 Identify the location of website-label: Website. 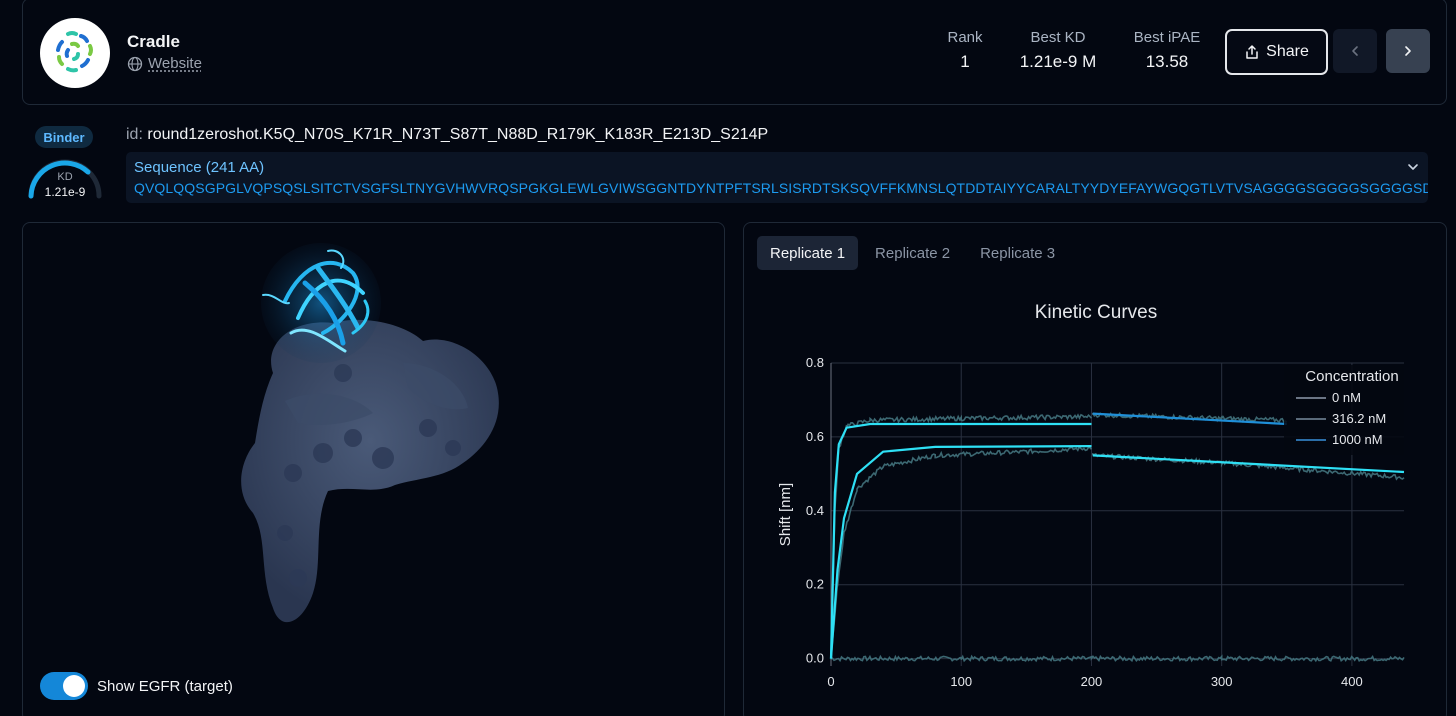
(175, 63).